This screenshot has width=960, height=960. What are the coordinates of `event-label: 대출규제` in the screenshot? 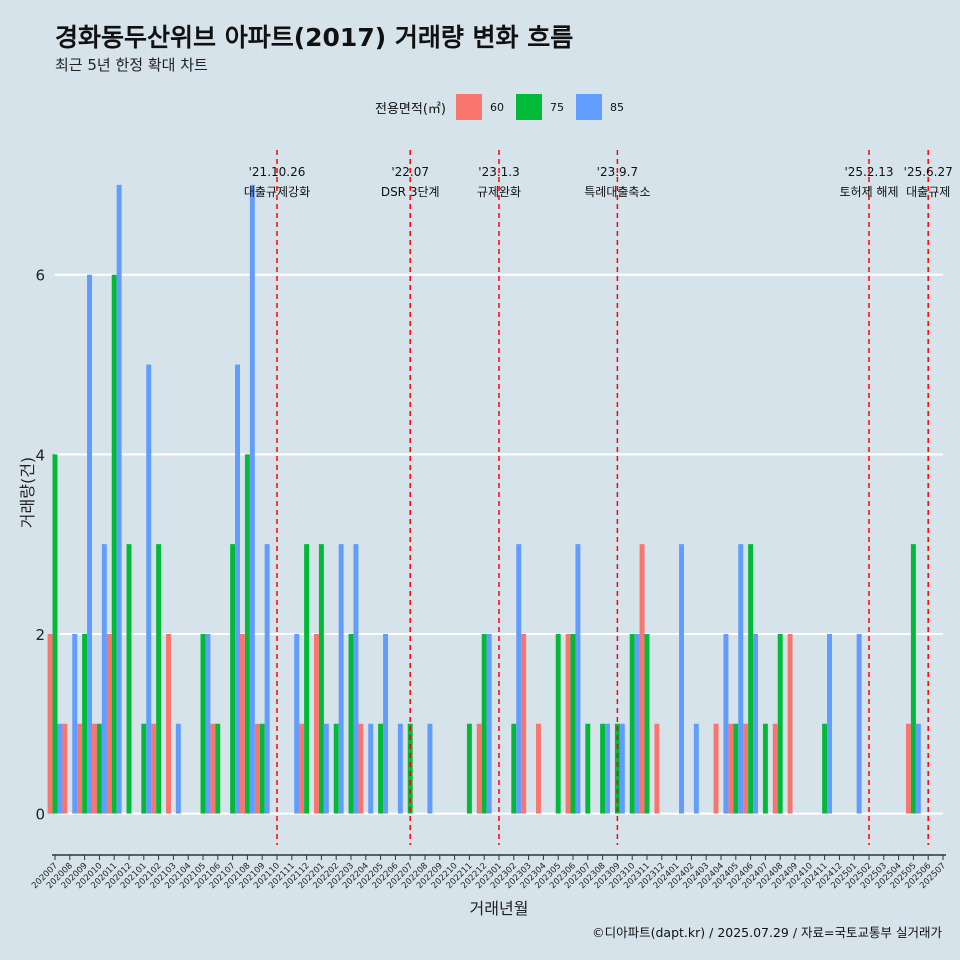 It's located at (928, 192).